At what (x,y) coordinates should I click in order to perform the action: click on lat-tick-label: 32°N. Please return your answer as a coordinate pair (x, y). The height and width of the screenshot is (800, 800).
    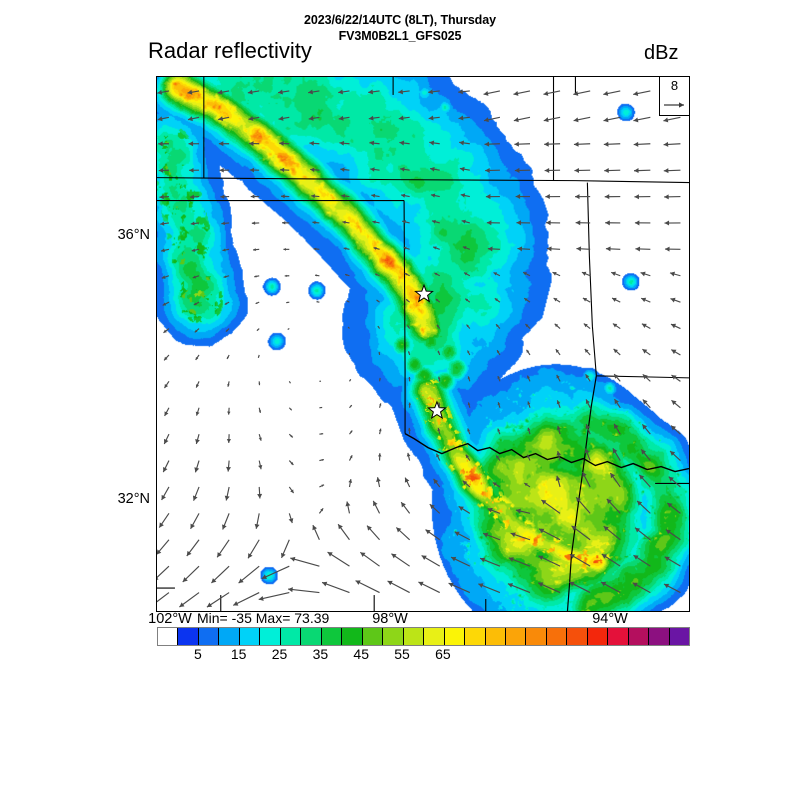
    Looking at the image, I should click on (133, 499).